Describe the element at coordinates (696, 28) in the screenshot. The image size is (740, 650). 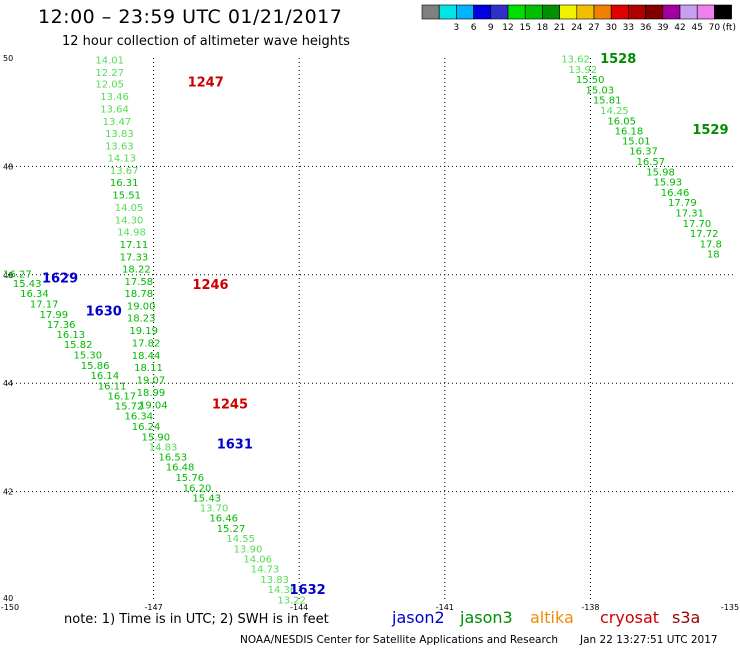
I see `colorbar-tick-label: 45` at that location.